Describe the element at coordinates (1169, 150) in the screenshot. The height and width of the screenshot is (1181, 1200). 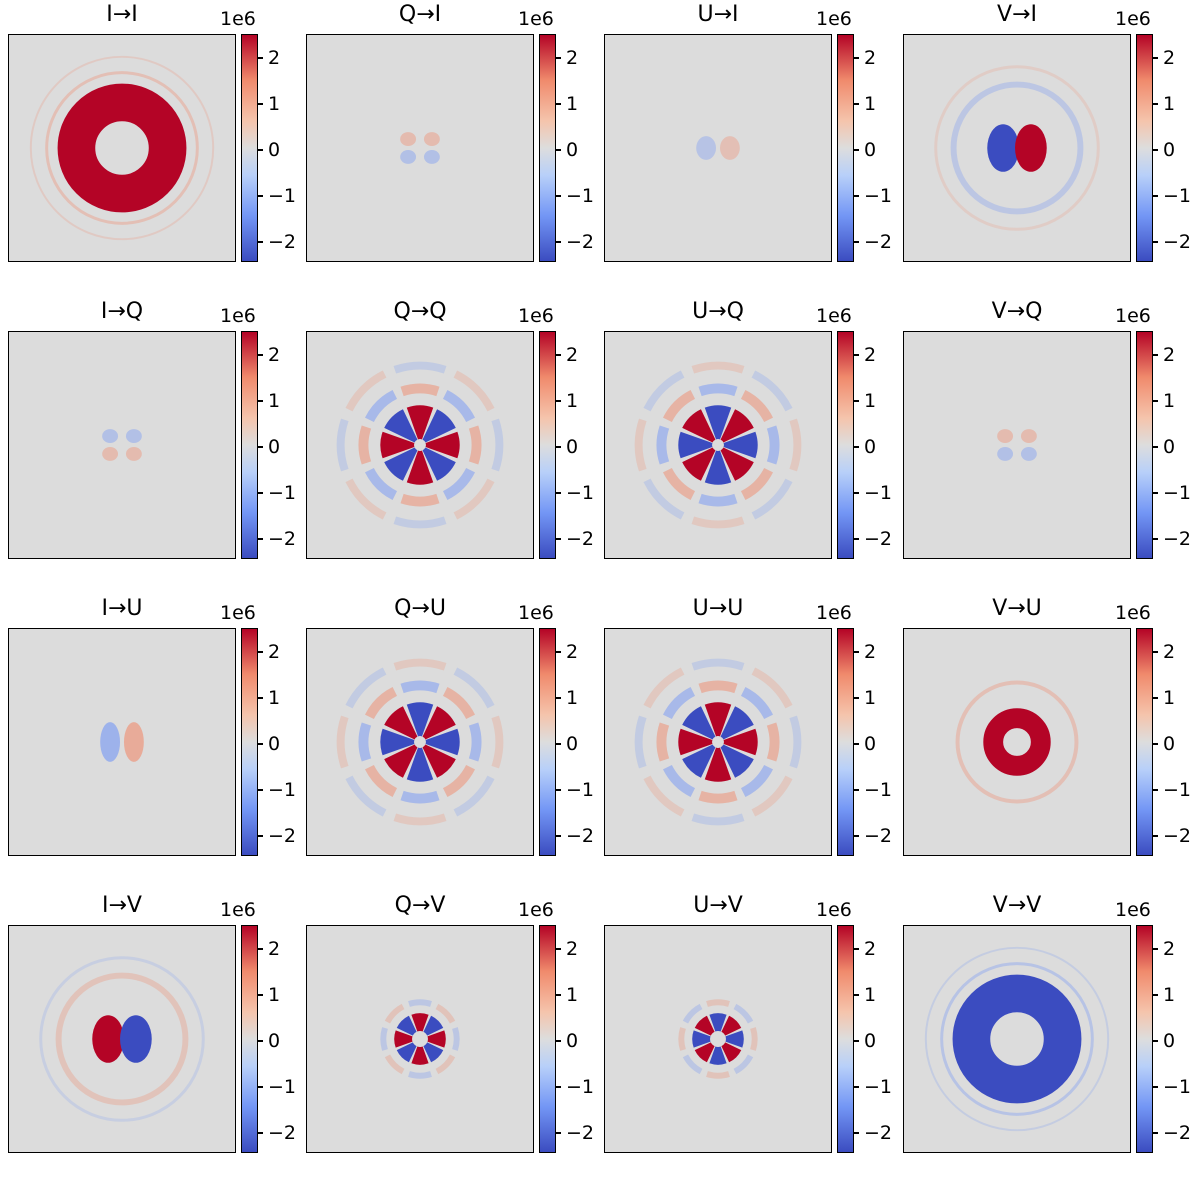
I see `tick-label: 0` at that location.